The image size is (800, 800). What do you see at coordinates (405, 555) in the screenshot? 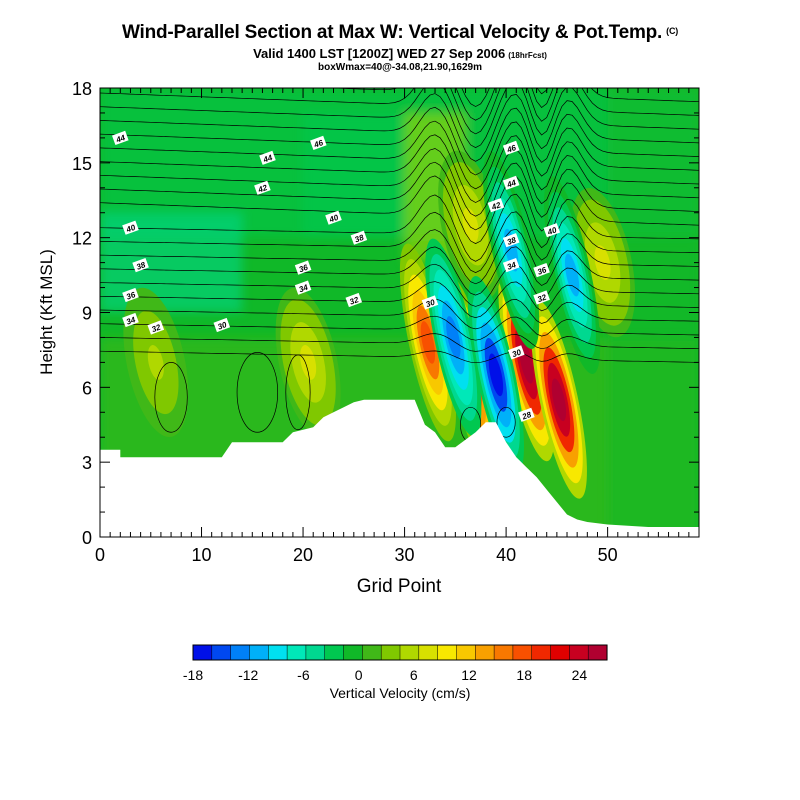
I see `x-tick-label: 30` at bounding box center [405, 555].